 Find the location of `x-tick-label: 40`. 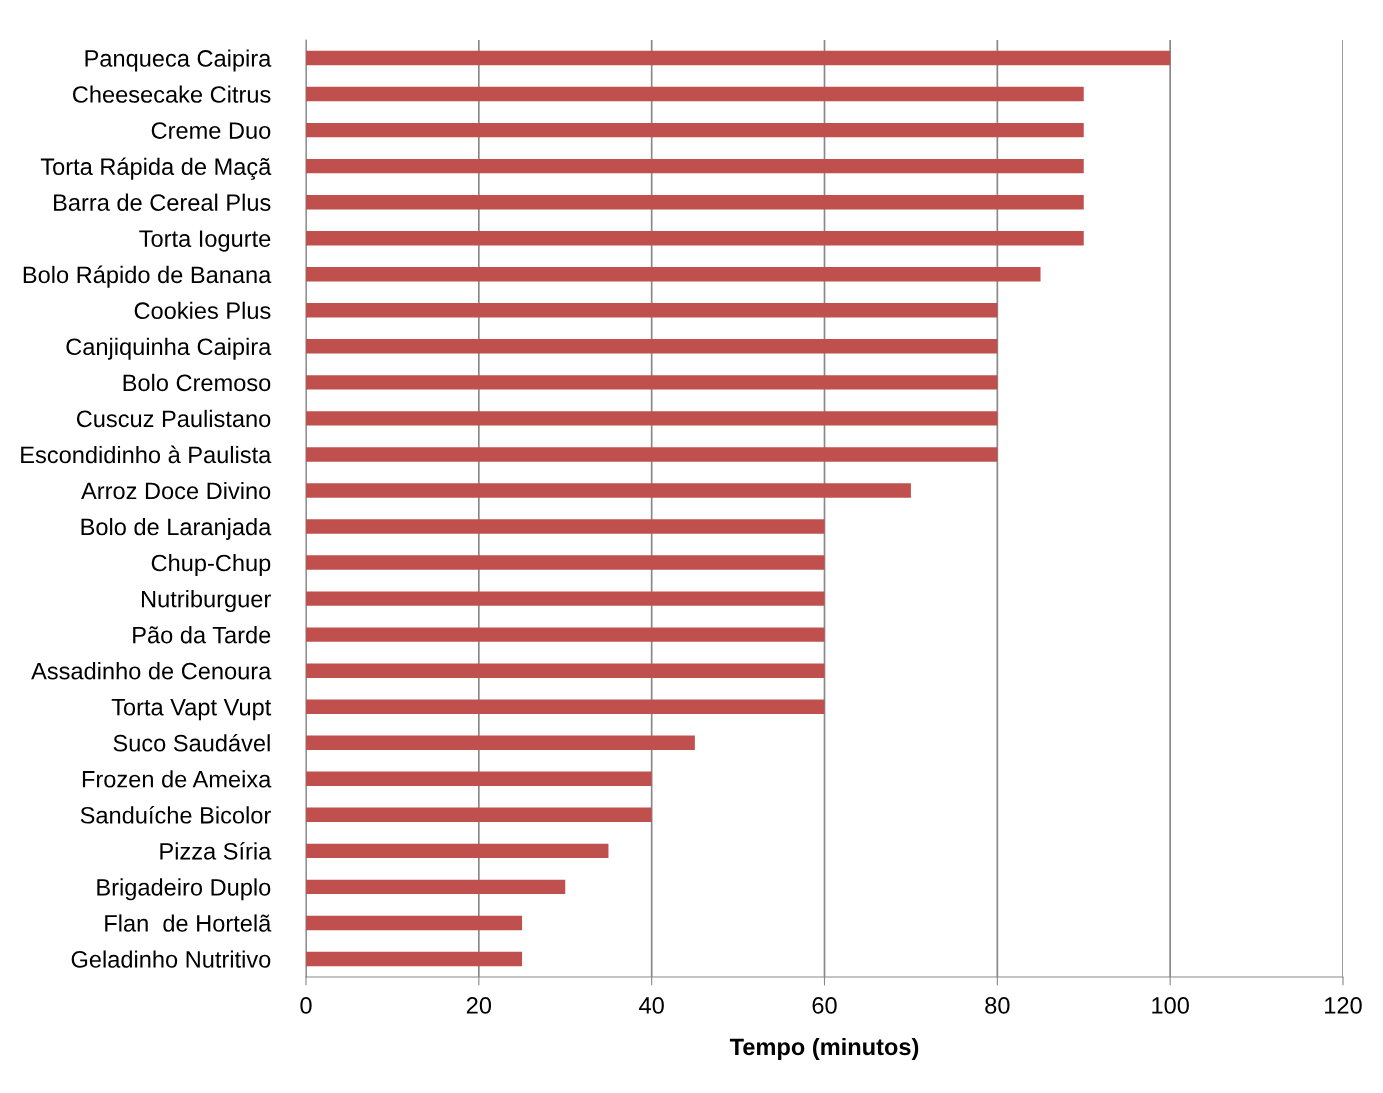

x-tick-label: 40 is located at coordinates (651, 1005).